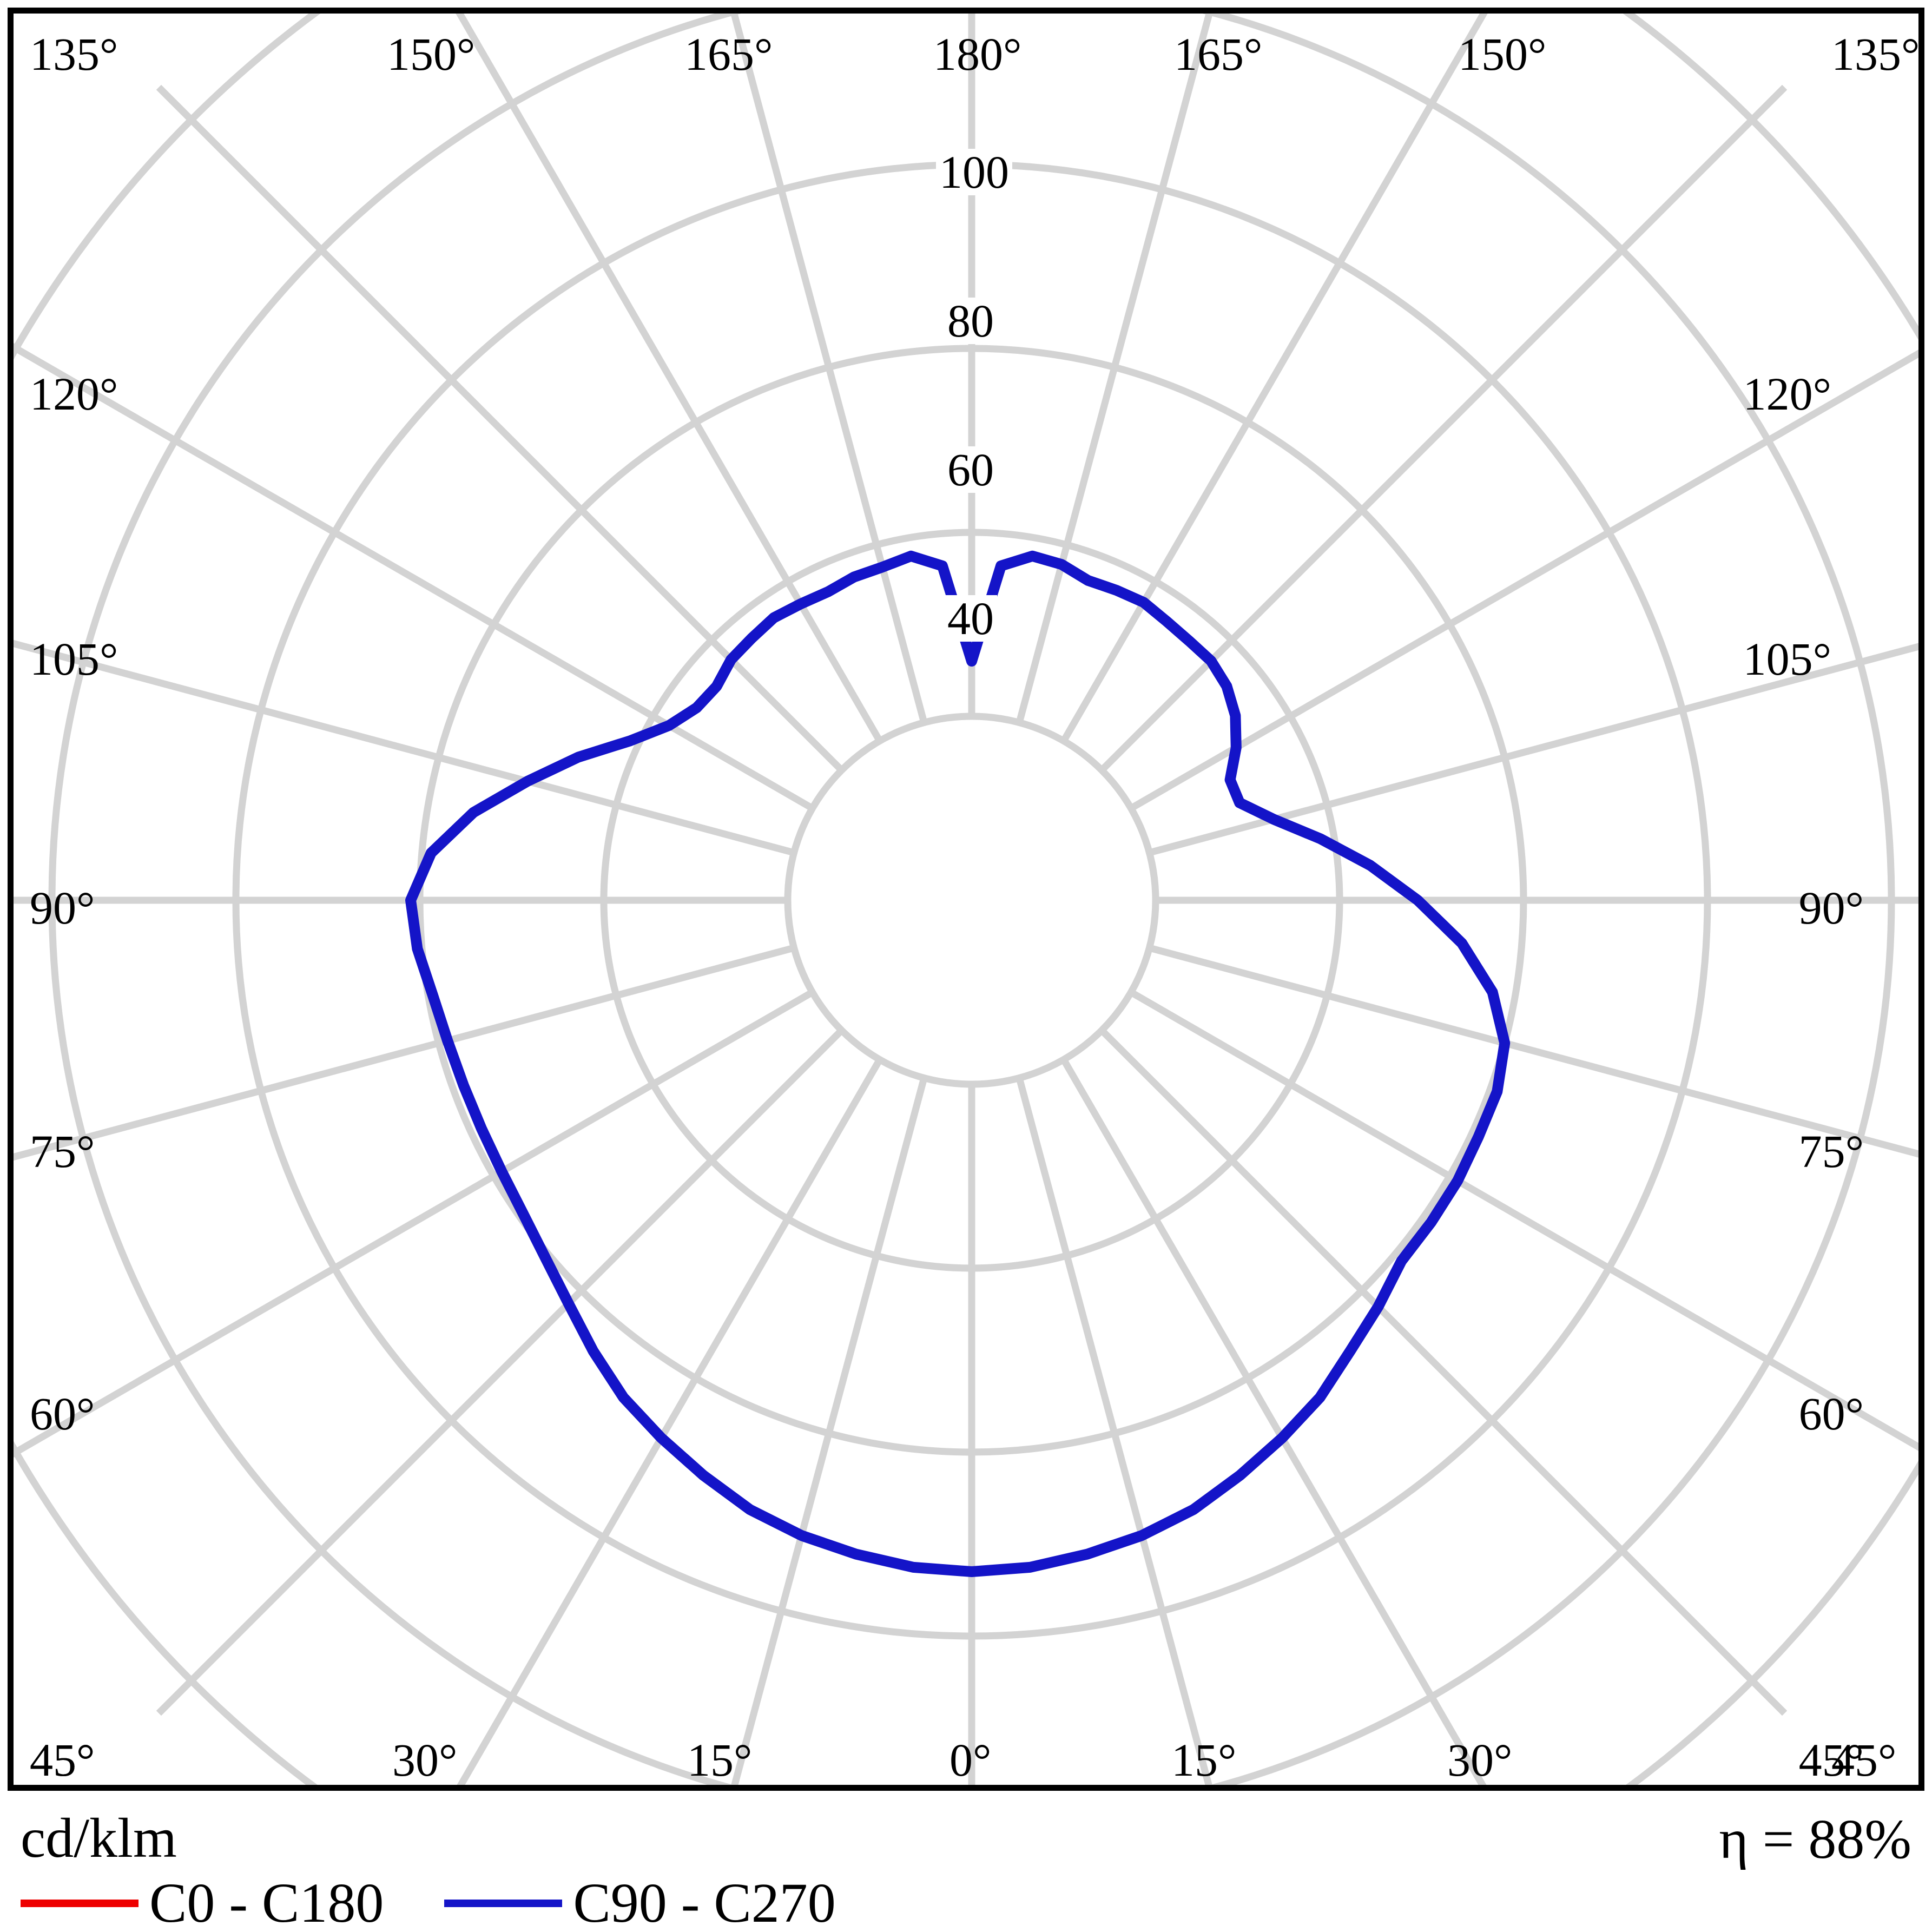 The height and width of the screenshot is (1932, 1932). I want to click on legend: C0 - C180 C90 - C270, so click(459, 1901).